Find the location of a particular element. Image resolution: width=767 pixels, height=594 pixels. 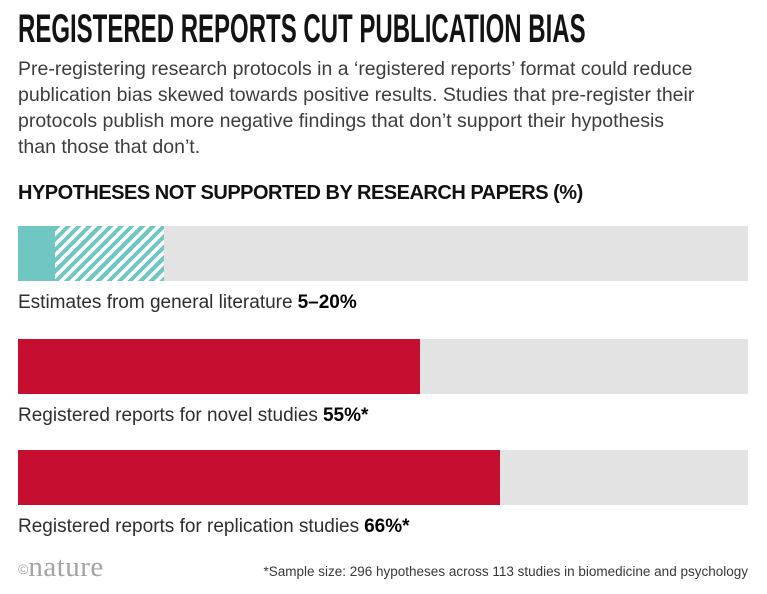

subtitle-line: than those that don’t. is located at coordinates (109, 147).